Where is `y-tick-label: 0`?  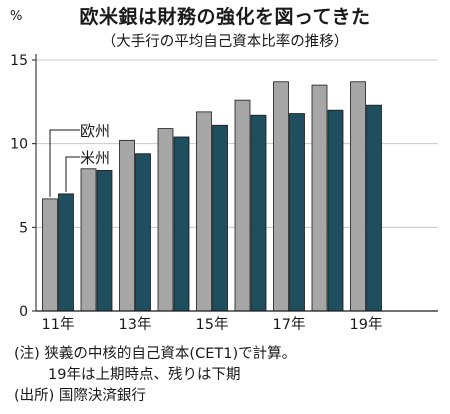 y-tick-label: 0 is located at coordinates (23, 312).